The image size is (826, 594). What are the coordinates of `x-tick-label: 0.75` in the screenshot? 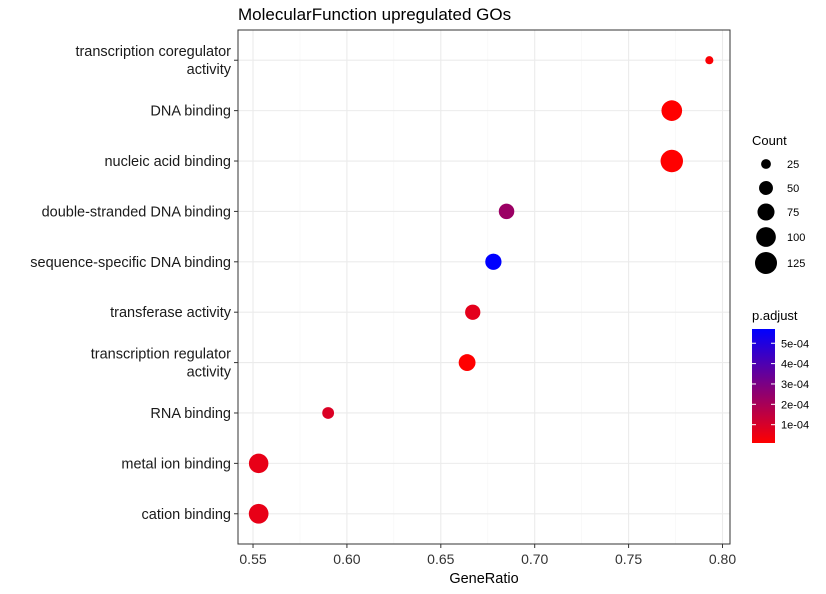 It's located at (628, 559).